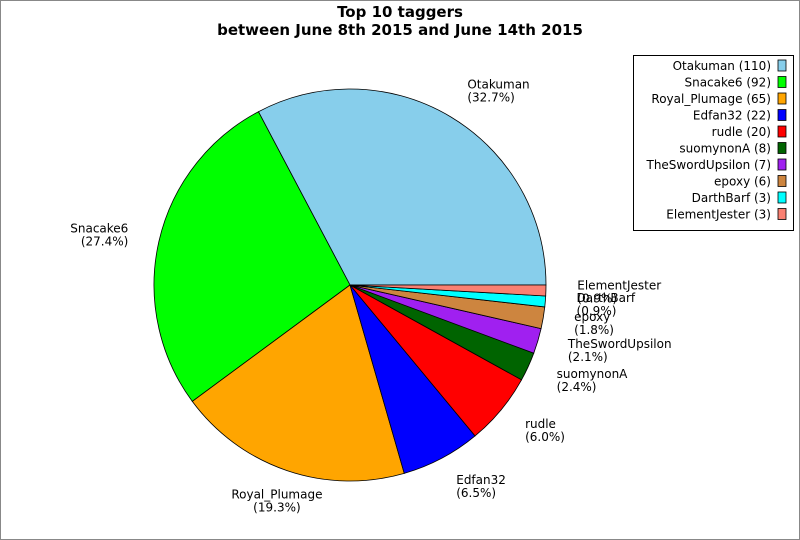 This screenshot has width=800, height=540. What do you see at coordinates (540, 424) in the screenshot?
I see `slice-label: rudle` at bounding box center [540, 424].